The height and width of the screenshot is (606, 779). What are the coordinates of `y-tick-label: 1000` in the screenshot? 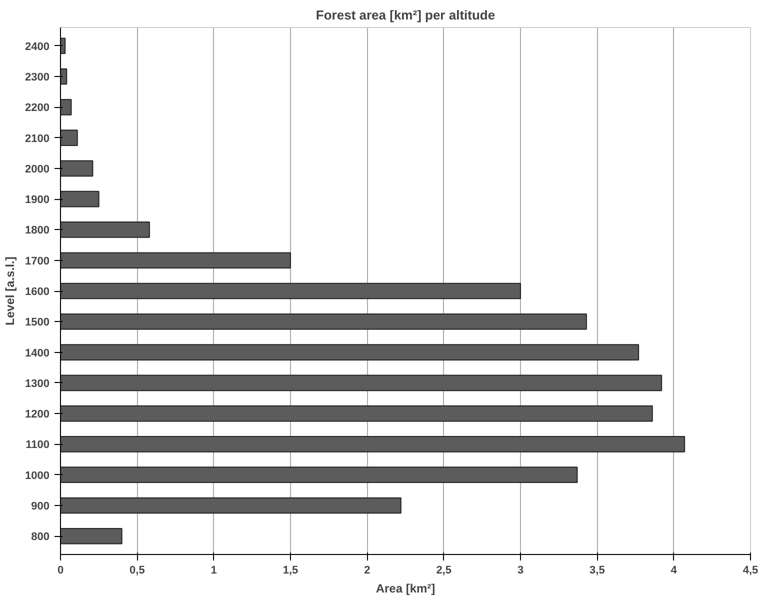 It's located at (37, 476).